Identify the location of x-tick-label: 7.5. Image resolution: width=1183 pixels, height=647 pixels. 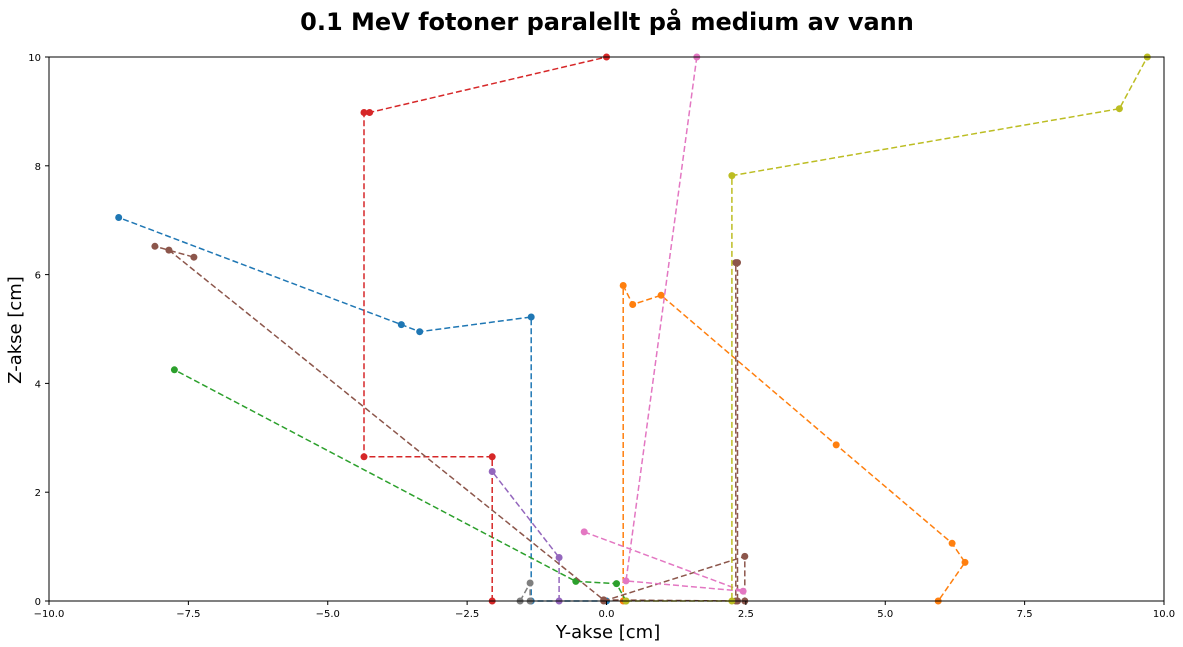
(1025, 614).